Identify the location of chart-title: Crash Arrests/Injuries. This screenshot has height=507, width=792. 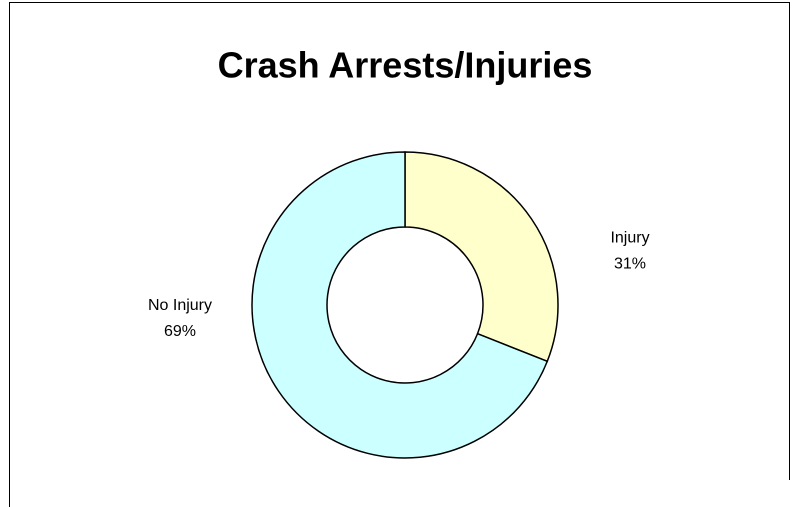
(405, 65).